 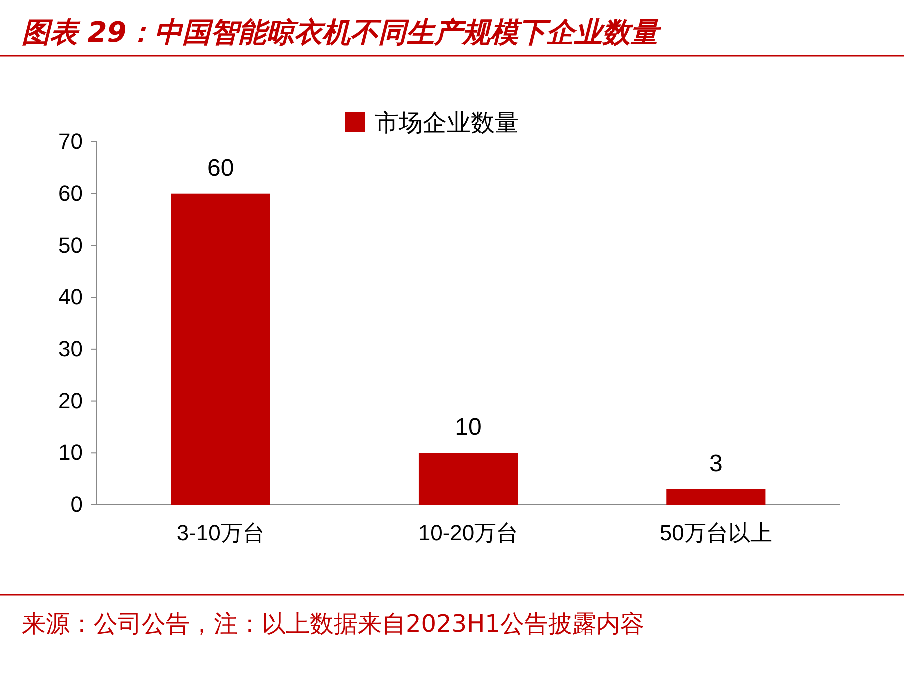 What do you see at coordinates (716, 533) in the screenshot?
I see `x-tick-label: 50万台以上` at bounding box center [716, 533].